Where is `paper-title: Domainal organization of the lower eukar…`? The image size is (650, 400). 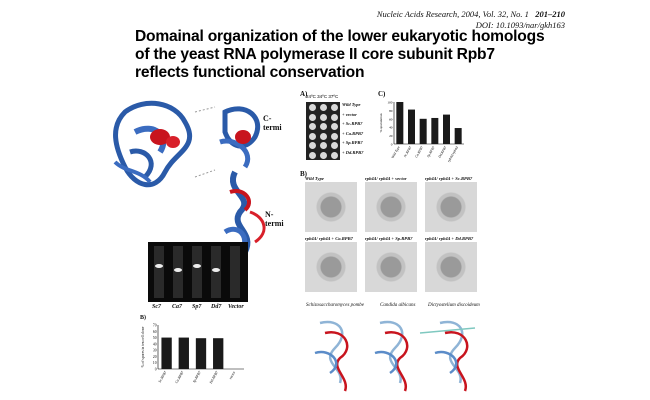
paper-title: Domainal organization of the lower eukar… is located at coordinates (340, 54).